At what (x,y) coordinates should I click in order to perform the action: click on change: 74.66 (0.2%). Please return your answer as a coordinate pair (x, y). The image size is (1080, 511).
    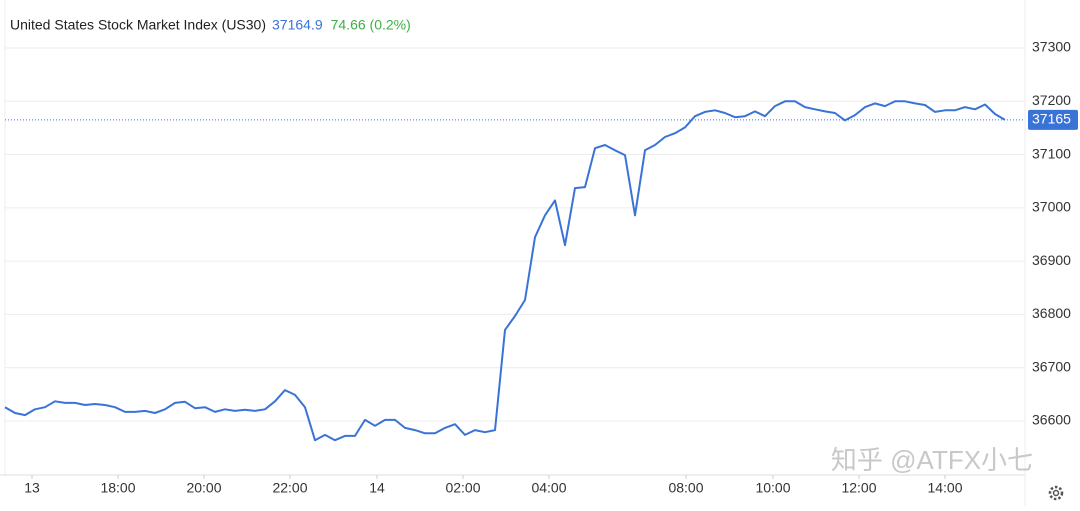
    Looking at the image, I should click on (371, 25).